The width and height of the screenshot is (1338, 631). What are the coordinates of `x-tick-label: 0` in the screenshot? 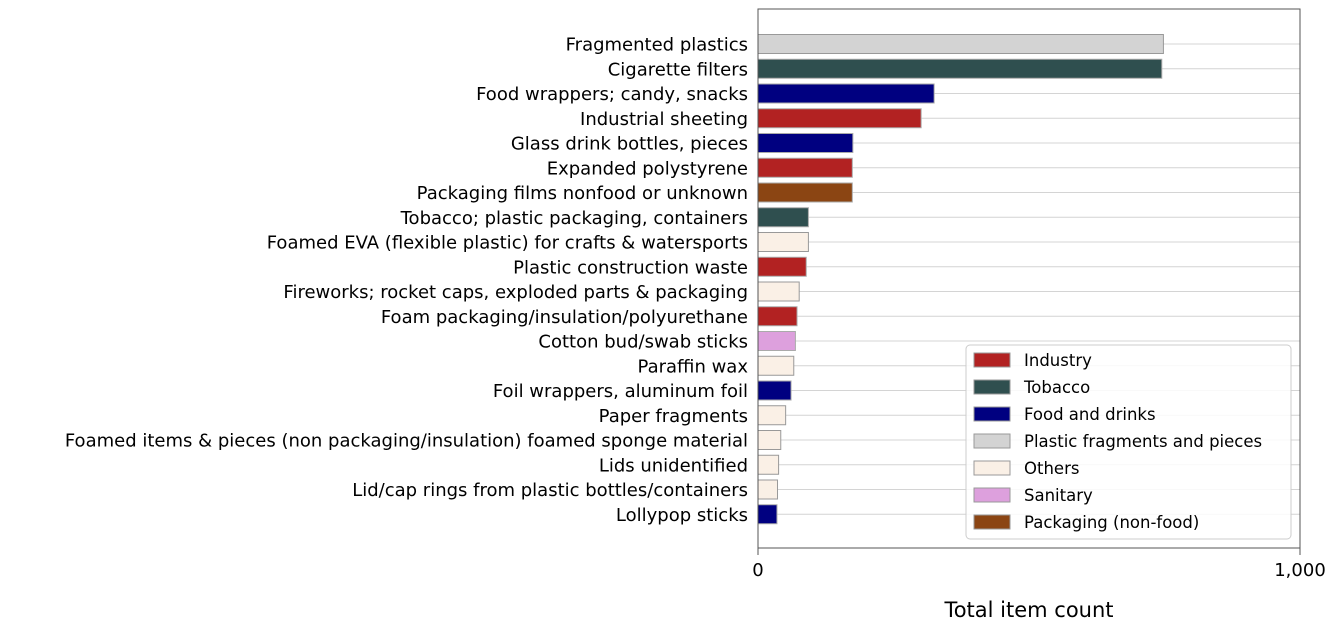 It's located at (757, 570).